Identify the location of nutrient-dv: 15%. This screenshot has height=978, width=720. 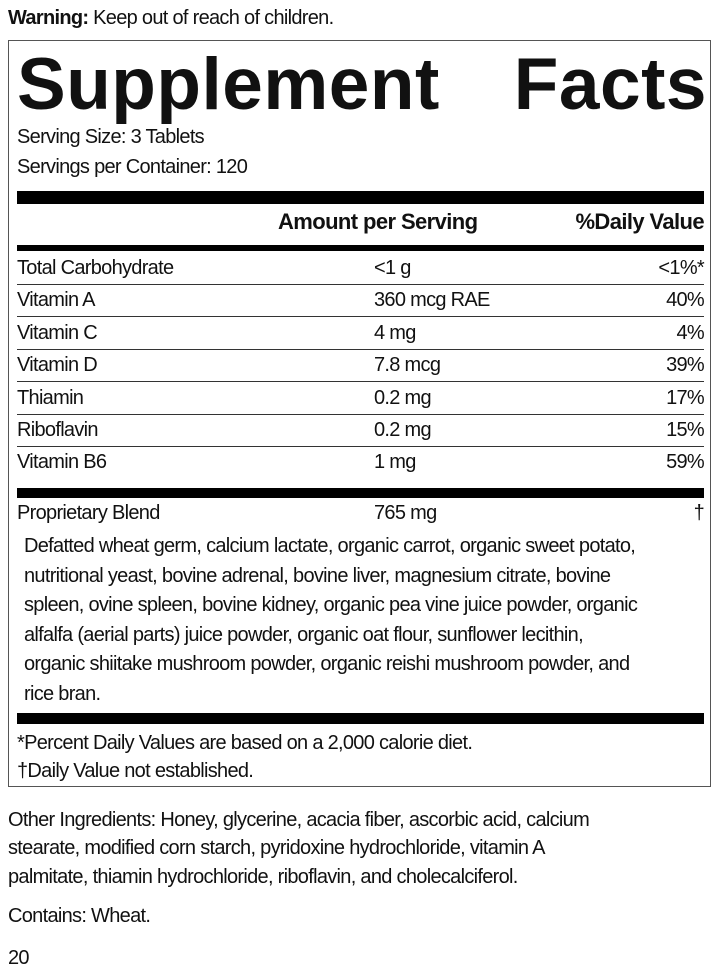
(685, 430).